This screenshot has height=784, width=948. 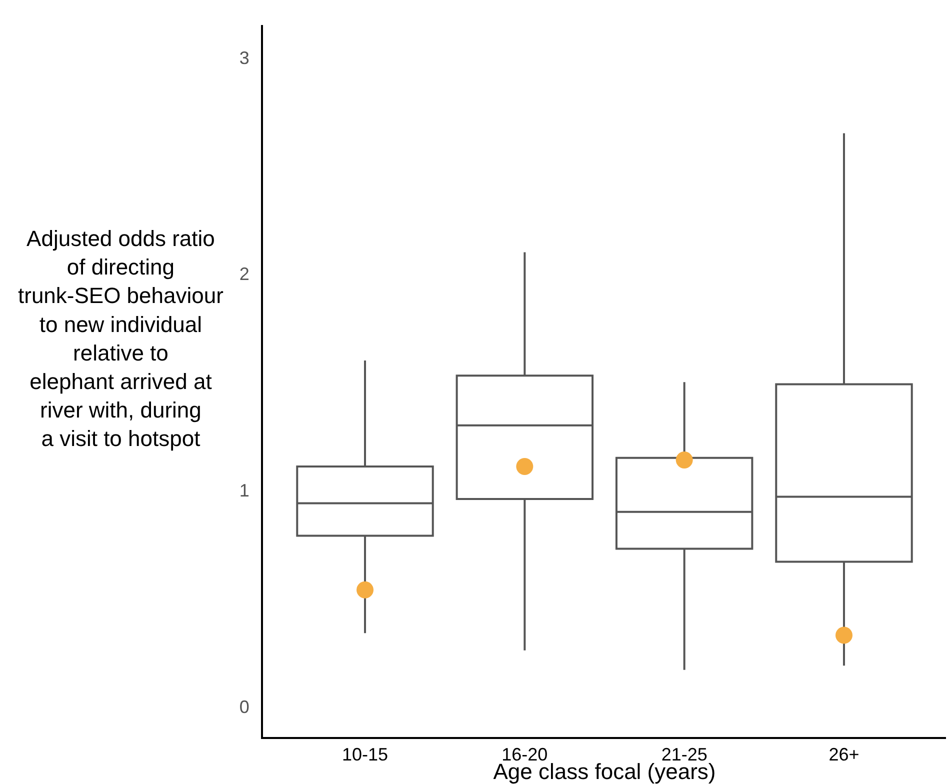 What do you see at coordinates (121, 339) in the screenshot?
I see `y-axis-title: Adjusted odds ratio of directing trunk-SEO behaviour to new individual relative to elephant arrived at river with, during a visit to hotspot` at bounding box center [121, 339].